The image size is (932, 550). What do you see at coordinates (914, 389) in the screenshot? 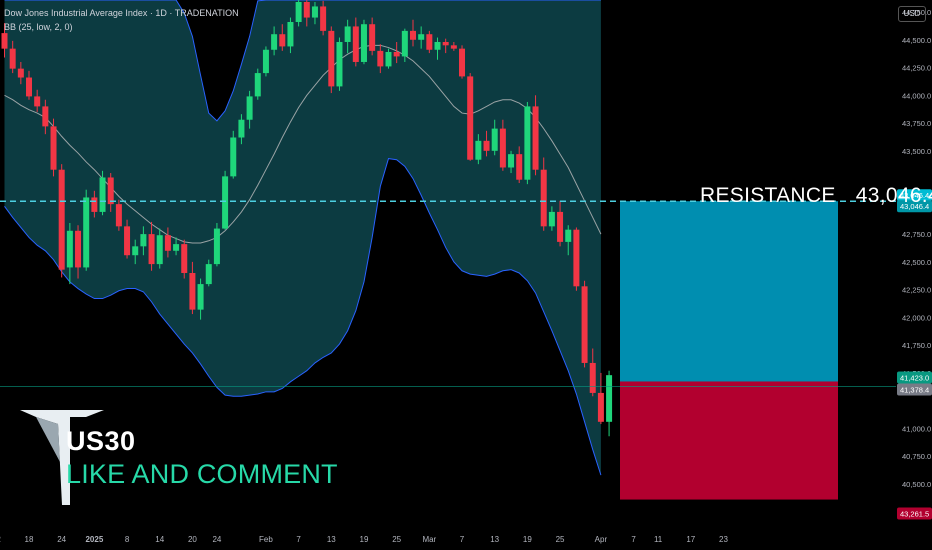
I see `price-tag-current-bg` at bounding box center [914, 389].